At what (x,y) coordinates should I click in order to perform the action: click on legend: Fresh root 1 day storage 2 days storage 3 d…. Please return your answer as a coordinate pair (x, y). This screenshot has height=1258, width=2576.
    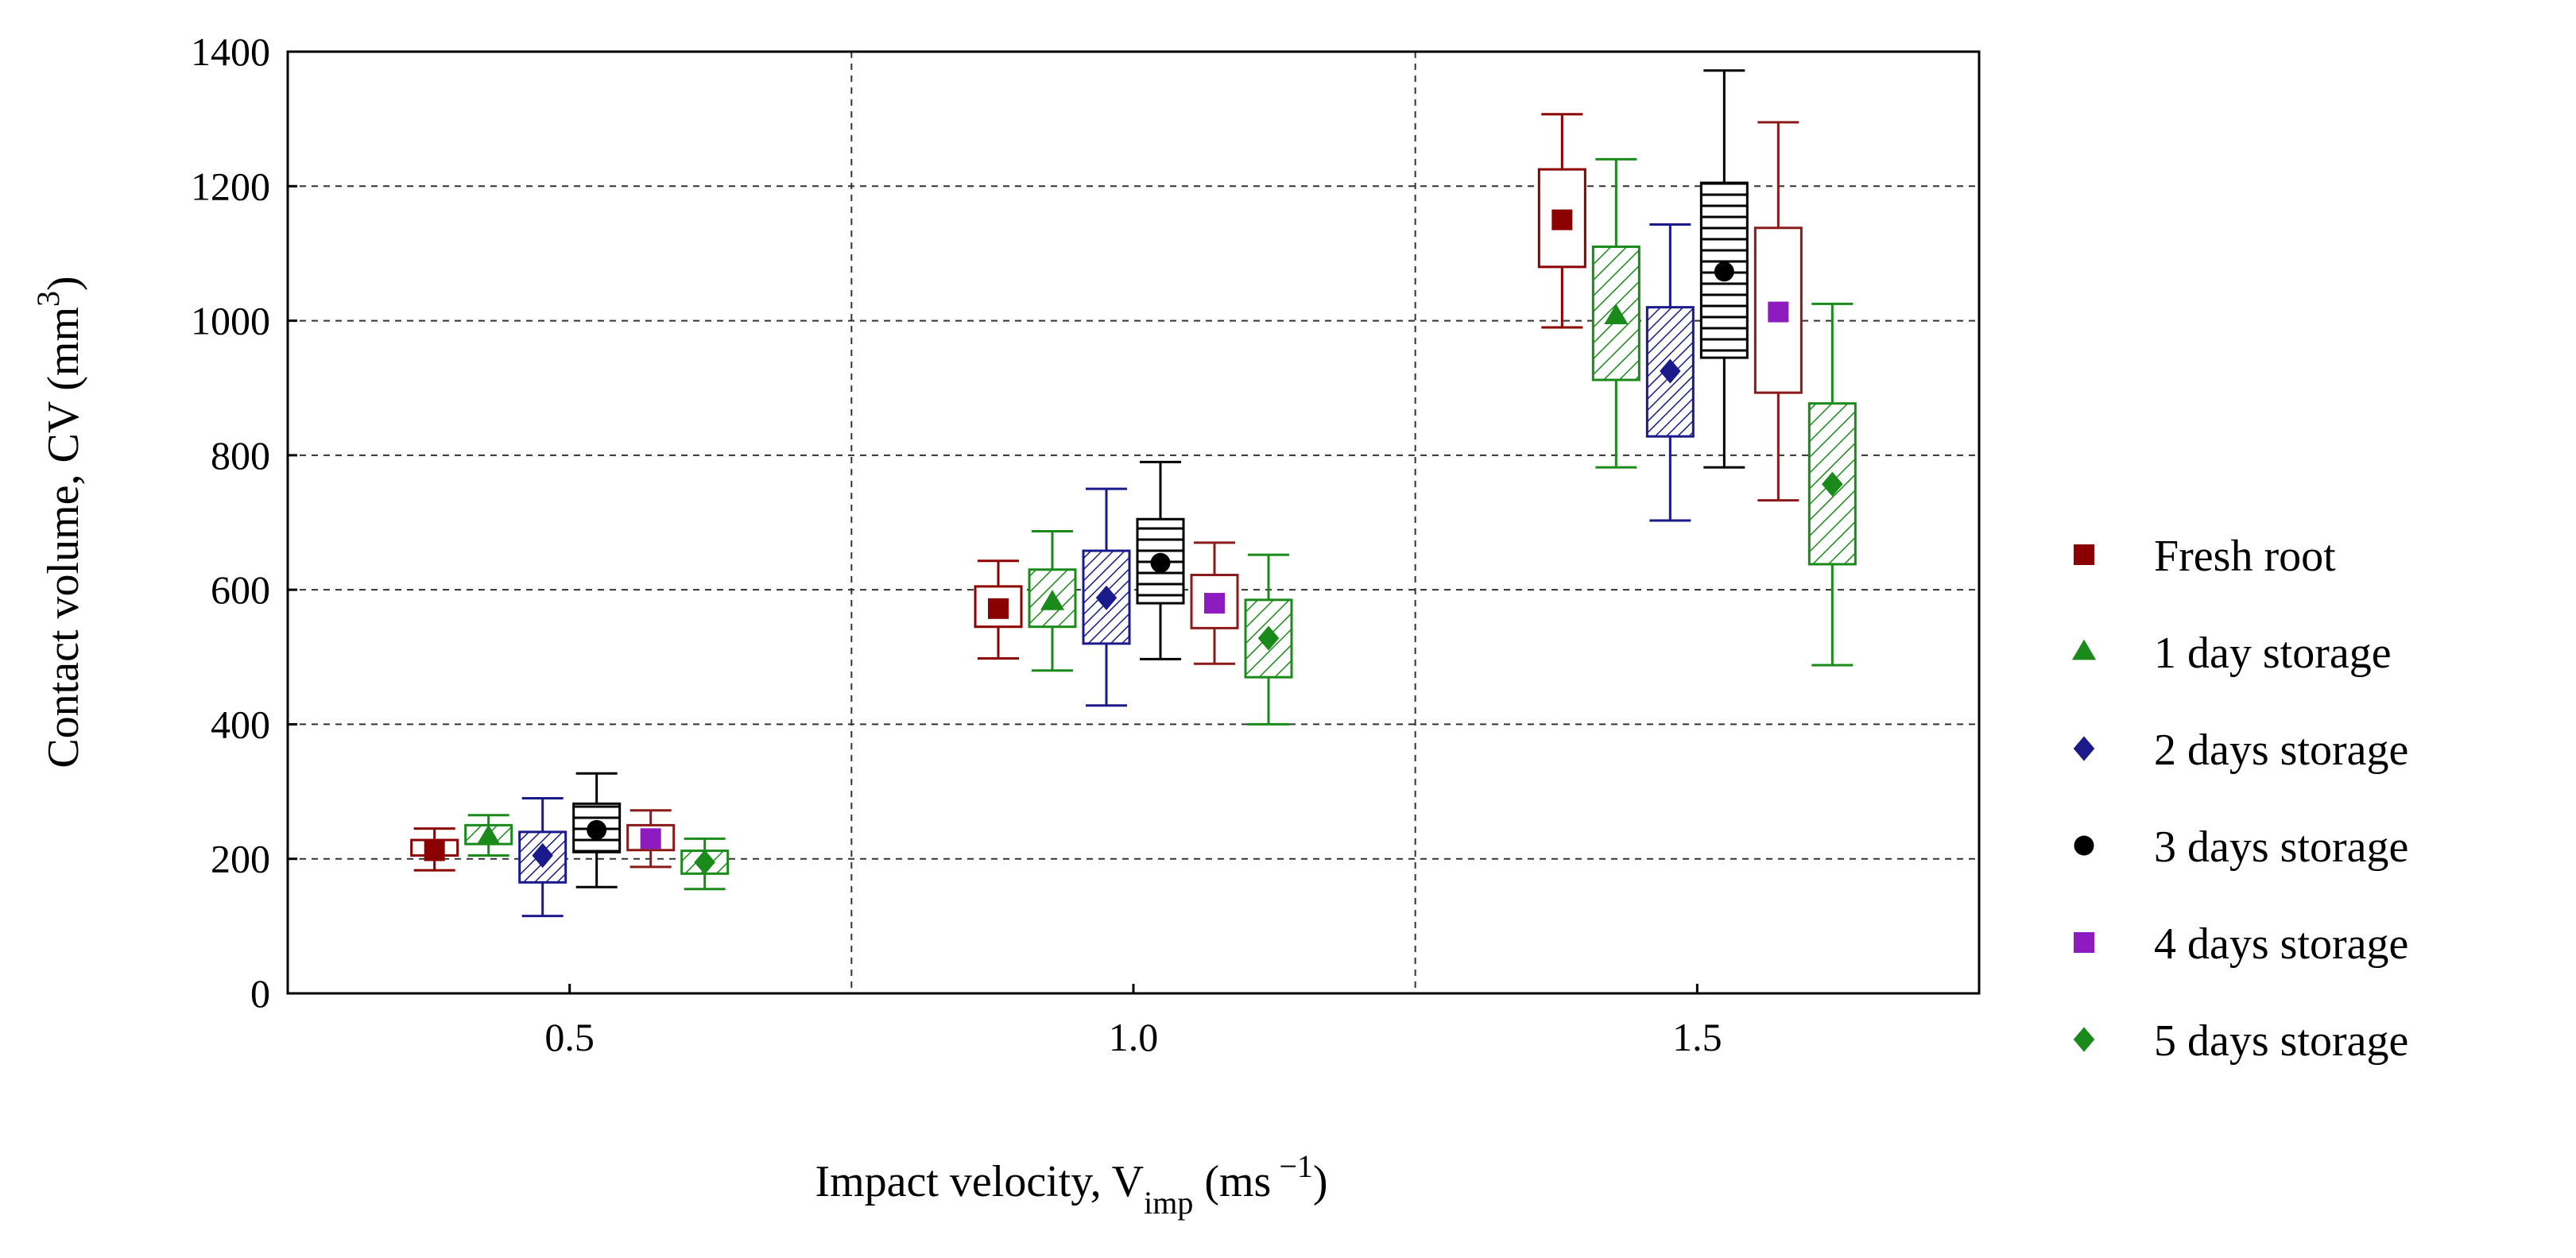
    Looking at the image, I should click on (2239, 799).